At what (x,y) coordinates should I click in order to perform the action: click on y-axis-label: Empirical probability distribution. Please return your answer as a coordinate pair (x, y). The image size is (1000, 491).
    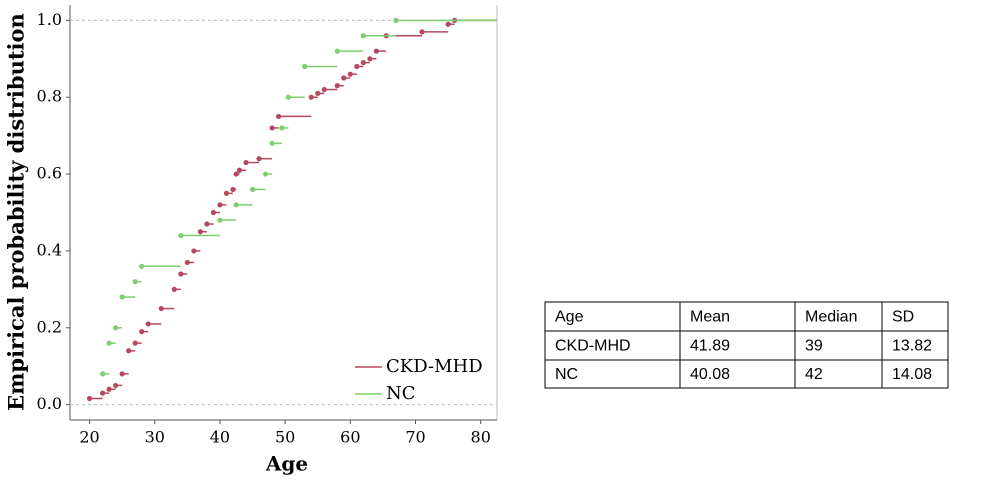
    Looking at the image, I should click on (16, 212).